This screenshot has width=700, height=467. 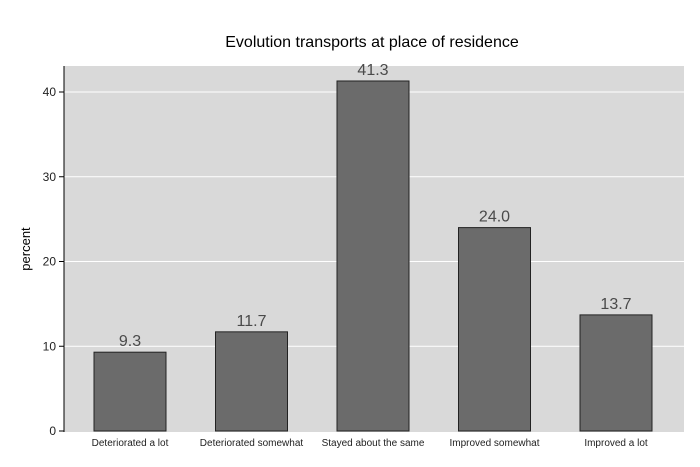 I want to click on y-axis-title: percent, so click(x=25, y=249).